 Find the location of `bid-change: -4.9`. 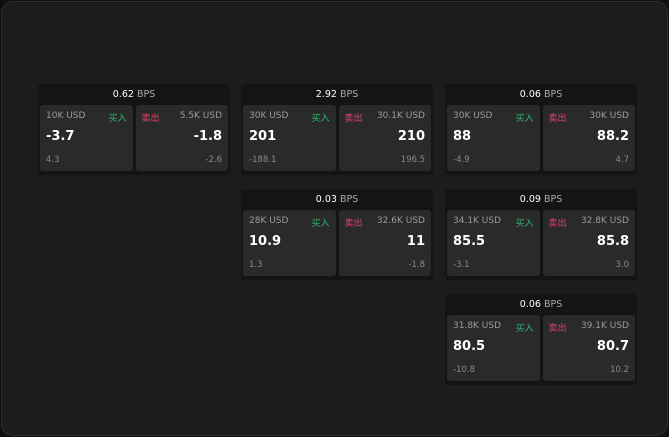

bid-change: -4.9 is located at coordinates (461, 160).